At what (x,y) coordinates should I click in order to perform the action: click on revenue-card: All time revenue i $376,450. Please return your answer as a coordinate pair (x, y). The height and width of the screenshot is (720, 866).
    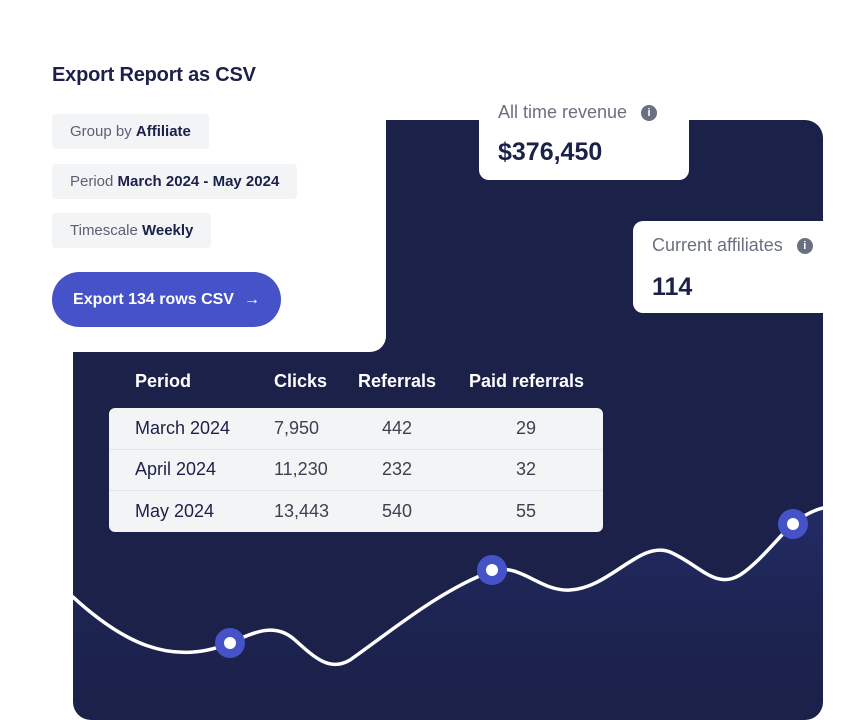
    Looking at the image, I should click on (584, 136).